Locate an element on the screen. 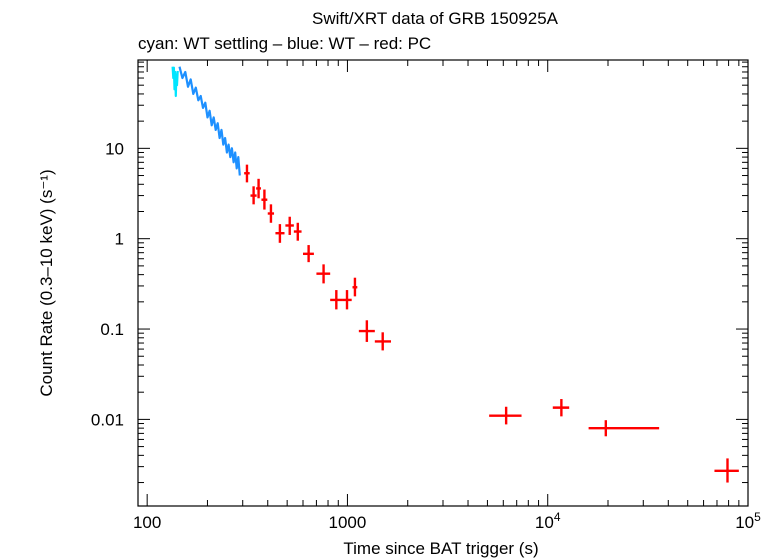  y-tick-label: 1 is located at coordinates (119, 239).